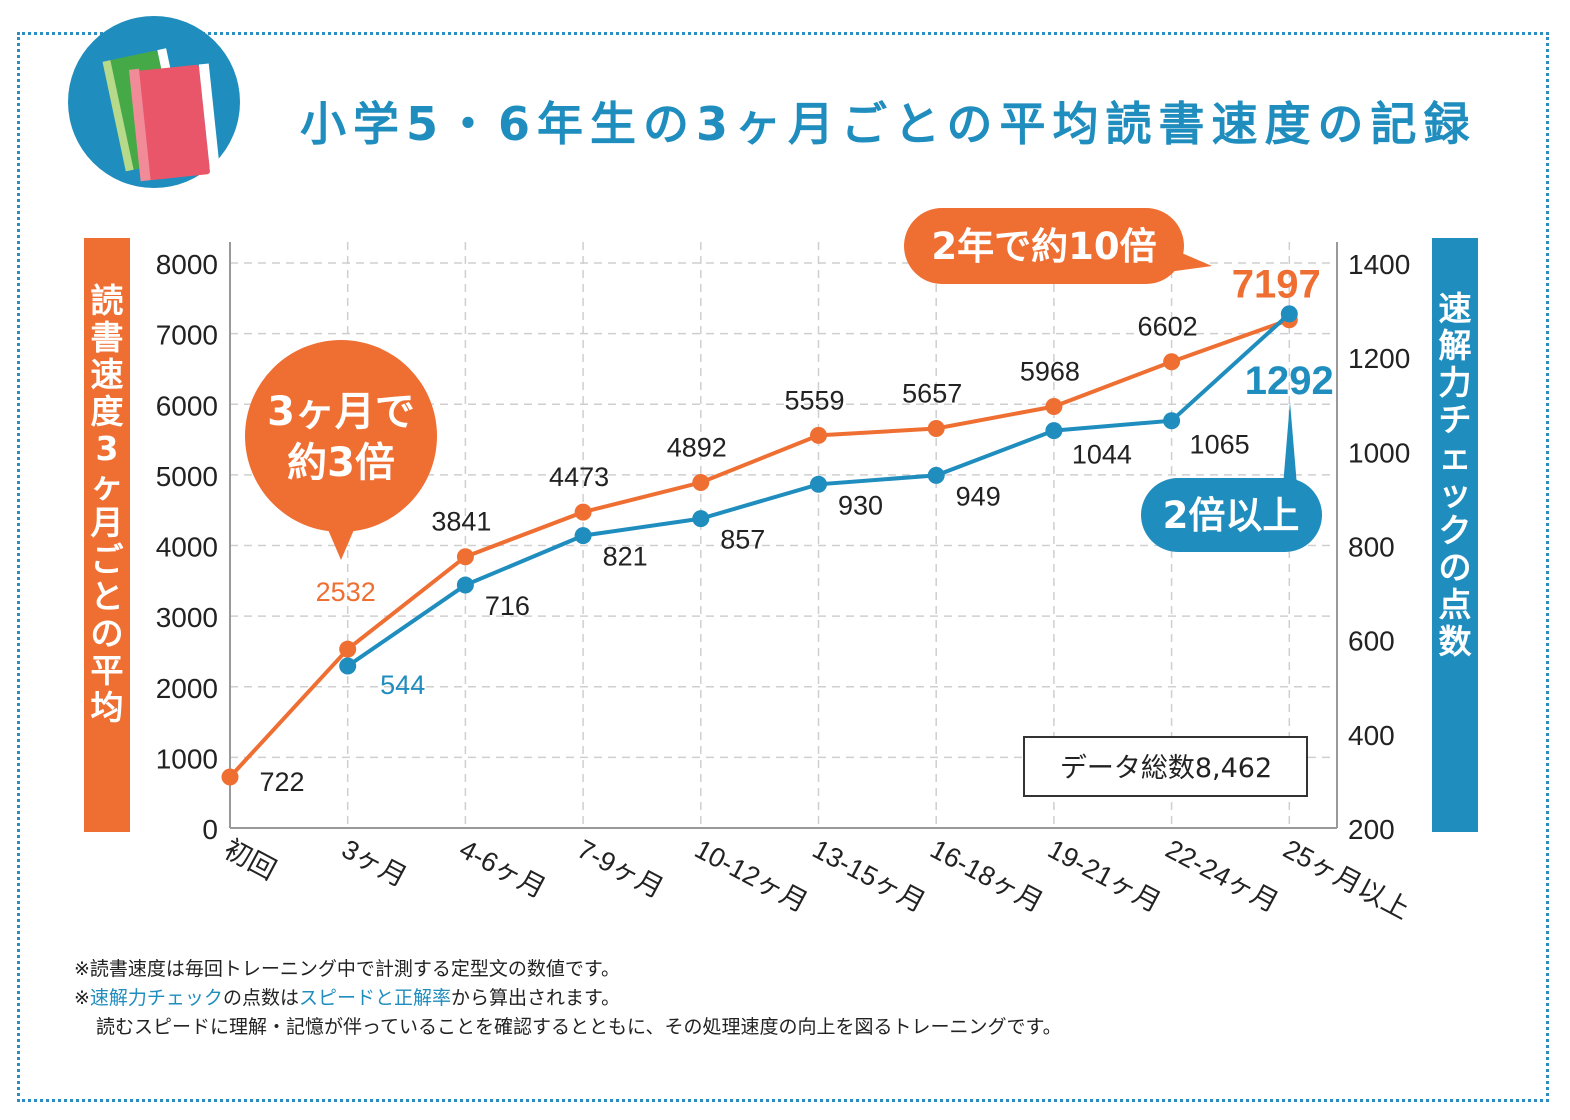 The image size is (1570, 1120). What do you see at coordinates (107, 633) in the screenshot?
I see `y-axis-left-label-char: の` at bounding box center [107, 633].